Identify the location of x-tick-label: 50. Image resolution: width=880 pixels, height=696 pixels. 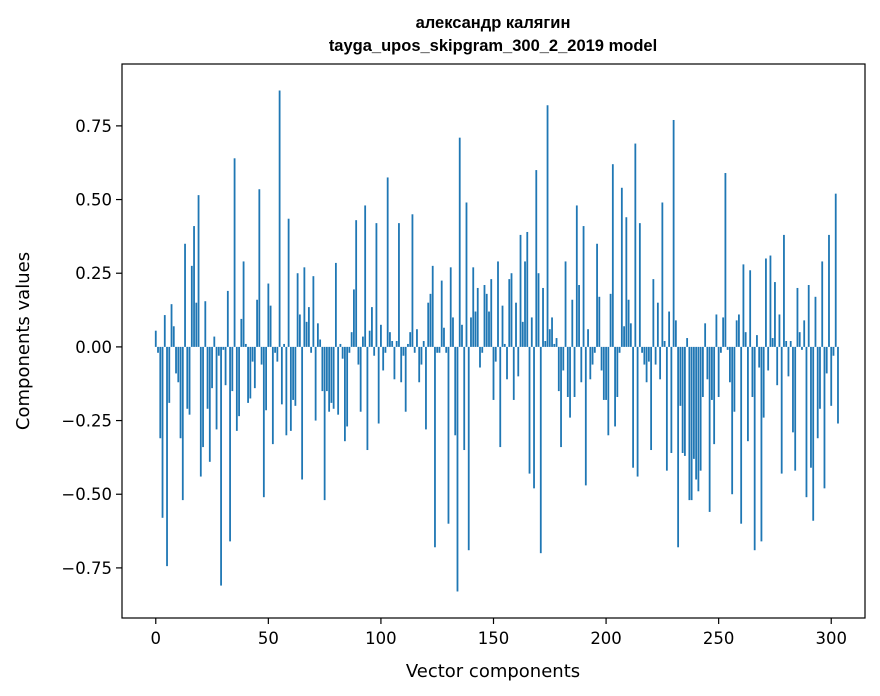
(268, 638).